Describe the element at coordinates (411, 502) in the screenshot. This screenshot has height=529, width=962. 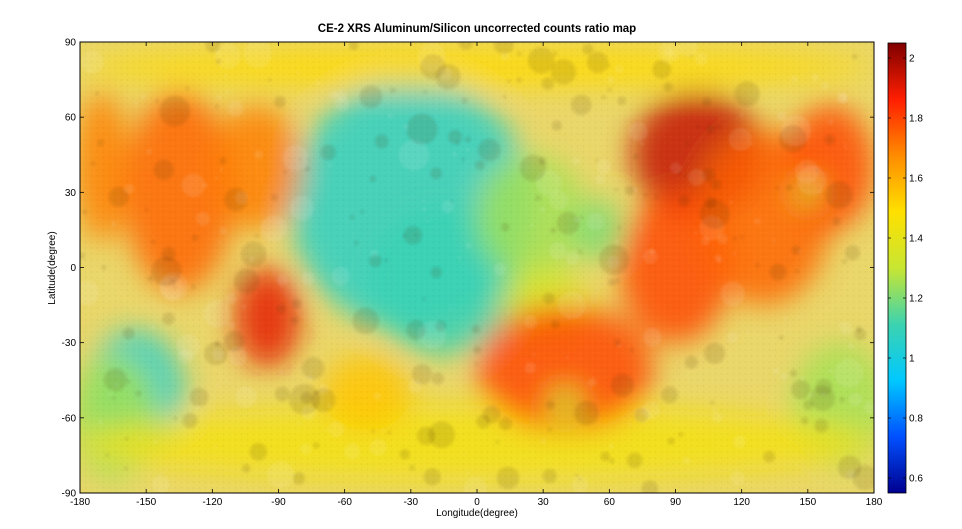
I see `x-tick-label: -30` at that location.